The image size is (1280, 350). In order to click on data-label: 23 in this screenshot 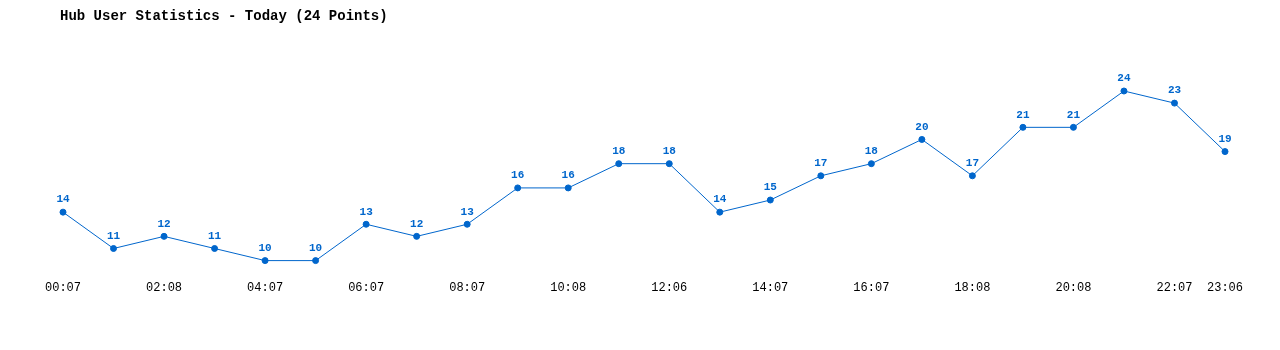, I will do `click(1174, 90)`.